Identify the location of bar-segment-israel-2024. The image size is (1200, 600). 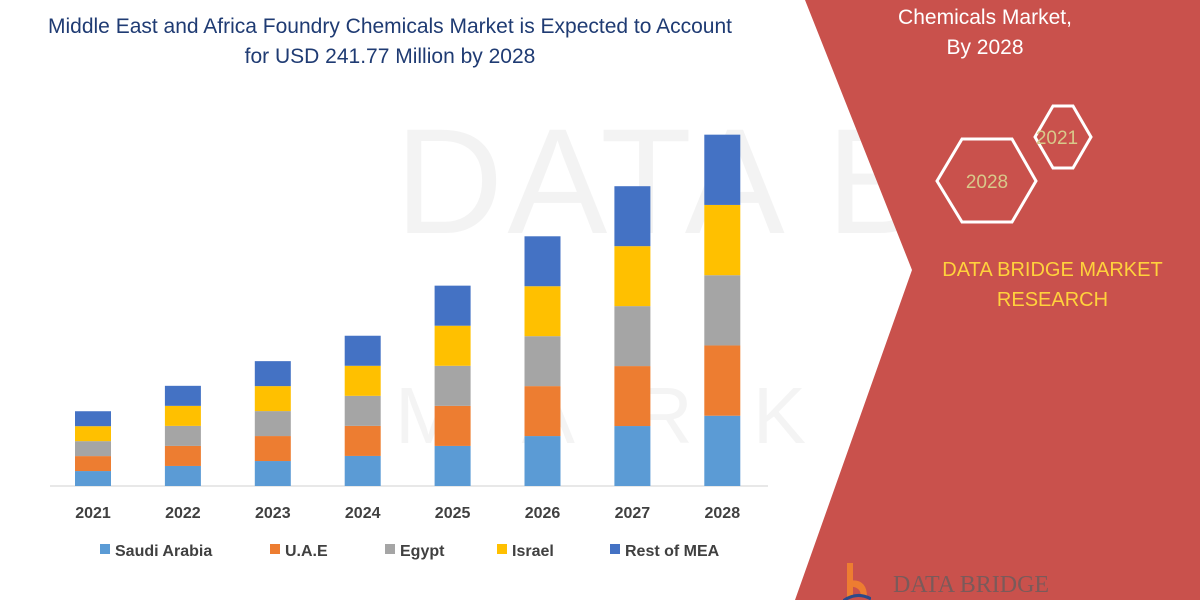
(362, 380).